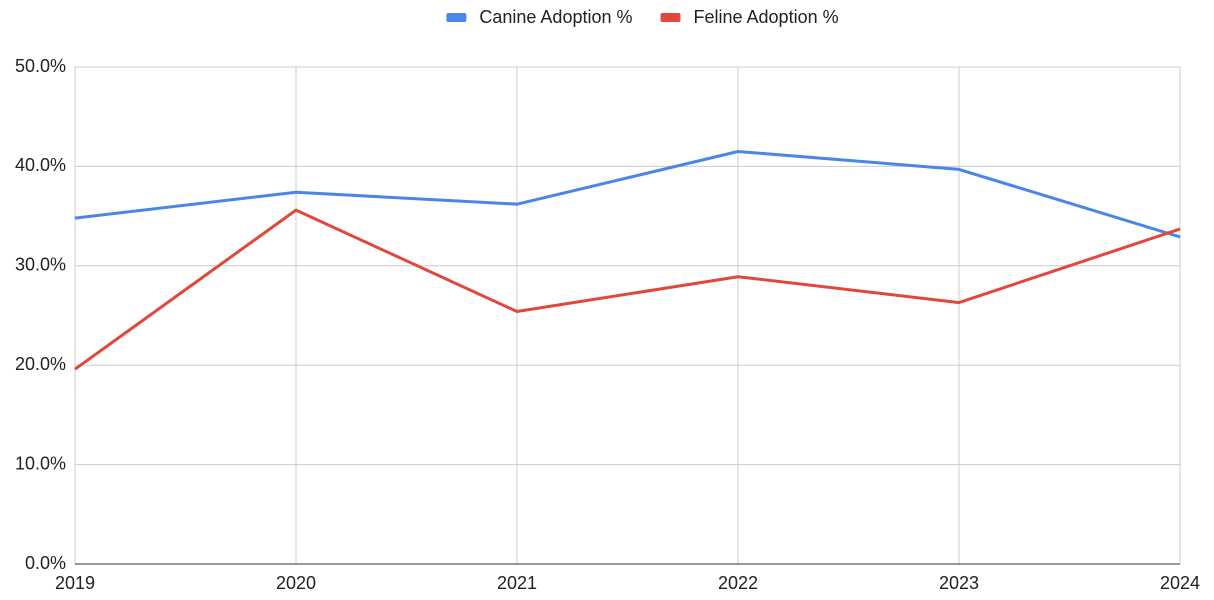 This screenshot has height=600, width=1214. Describe the element at coordinates (296, 583) in the screenshot. I see `x-tick-label: 2020` at that location.